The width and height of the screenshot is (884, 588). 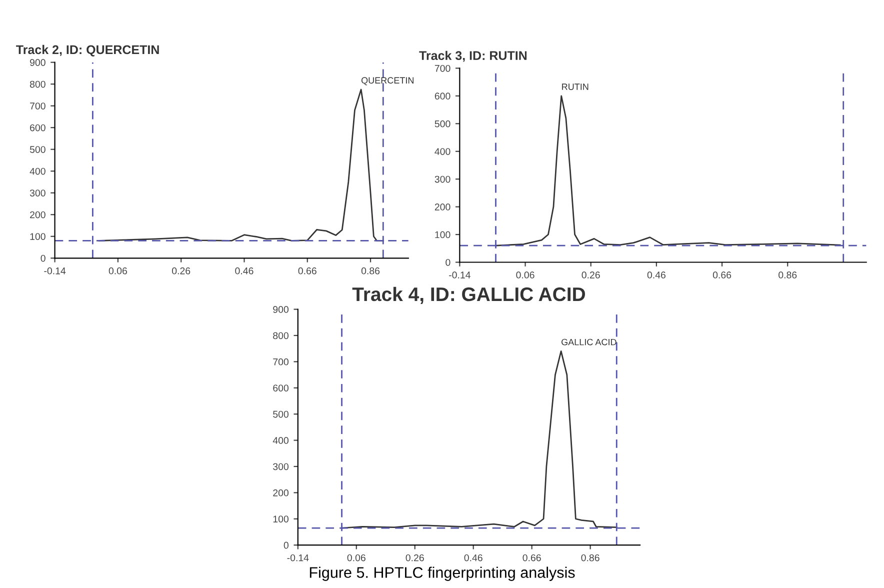 What do you see at coordinates (469, 295) in the screenshot?
I see `chart-title: Track 4, ID: GALLIC ACID` at bounding box center [469, 295].